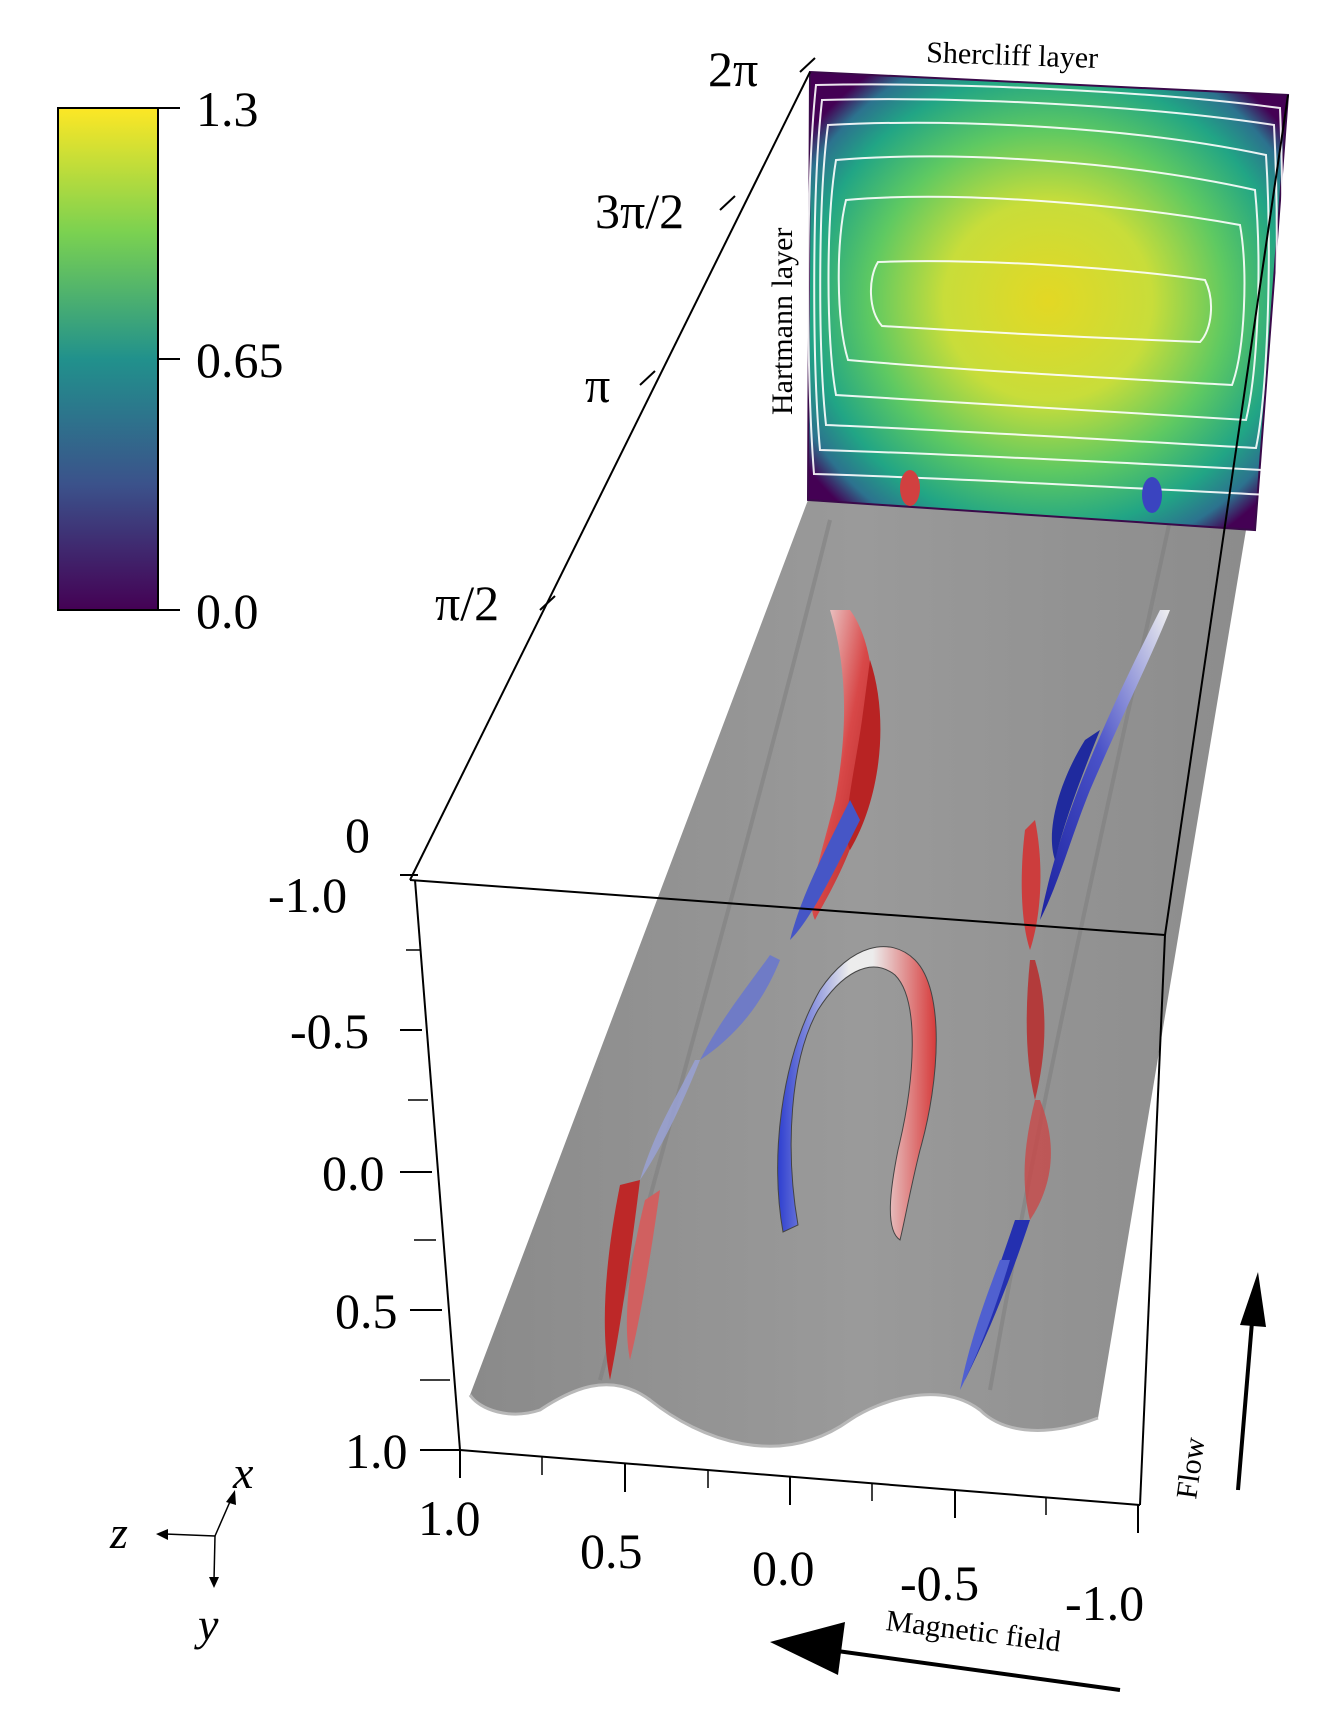 The height and width of the screenshot is (1723, 1329). I want to click on magnetic-field-arrow, so click(945, 1657).